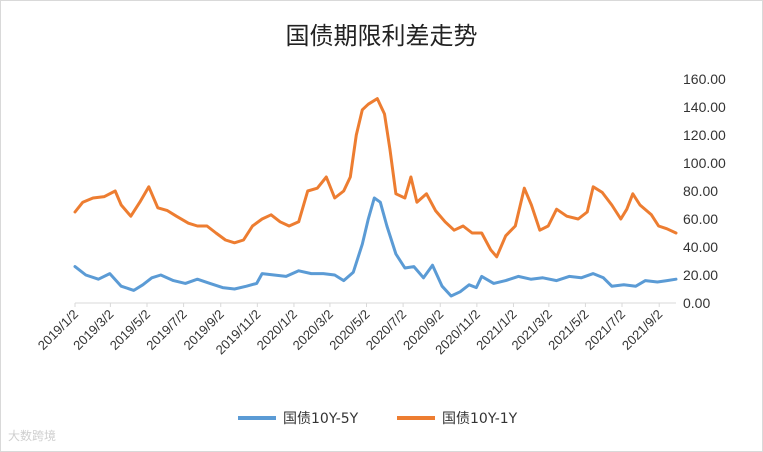 Image resolution: width=763 pixels, height=452 pixels. What do you see at coordinates (704, 163) in the screenshot?
I see `y-tick-label: 100.00` at bounding box center [704, 163].